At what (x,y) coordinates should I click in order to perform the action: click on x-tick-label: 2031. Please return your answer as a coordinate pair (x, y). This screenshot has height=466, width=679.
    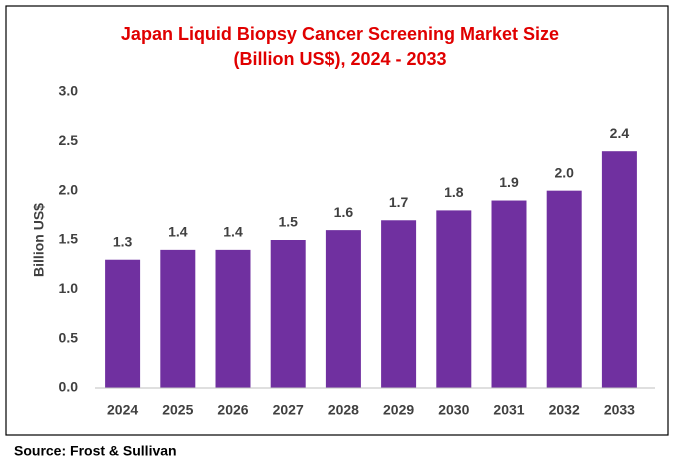
    Looking at the image, I should click on (508, 410).